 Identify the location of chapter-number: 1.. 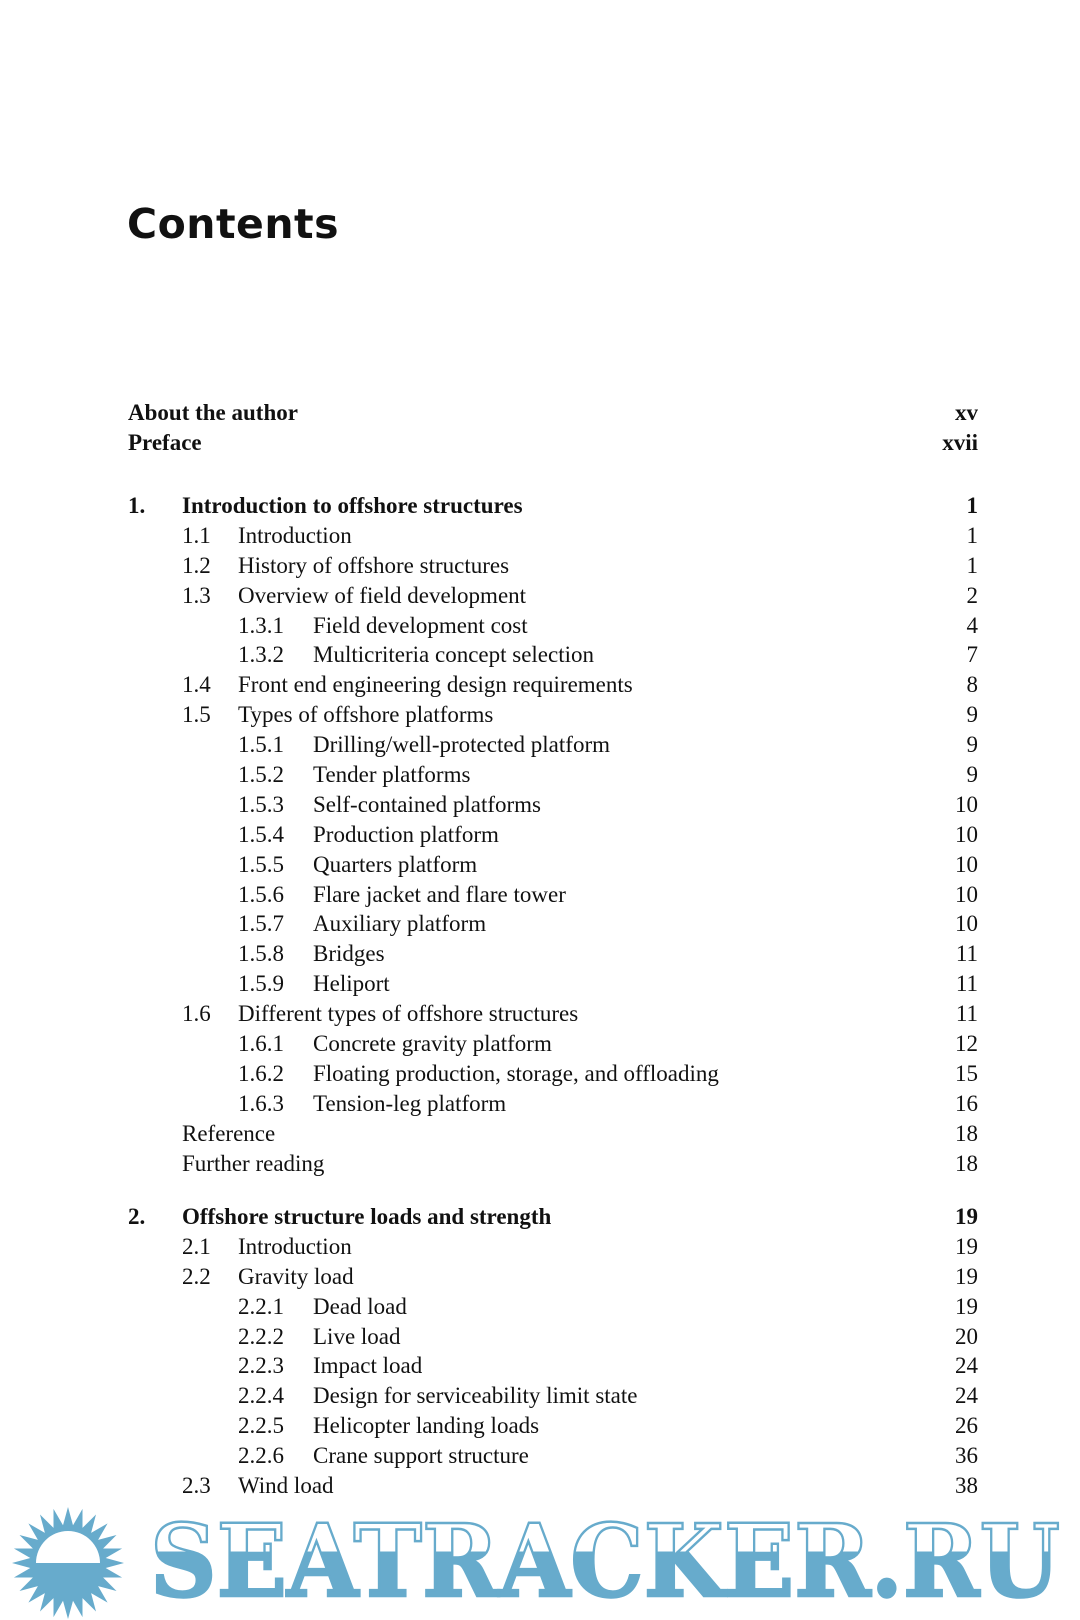
(137, 505).